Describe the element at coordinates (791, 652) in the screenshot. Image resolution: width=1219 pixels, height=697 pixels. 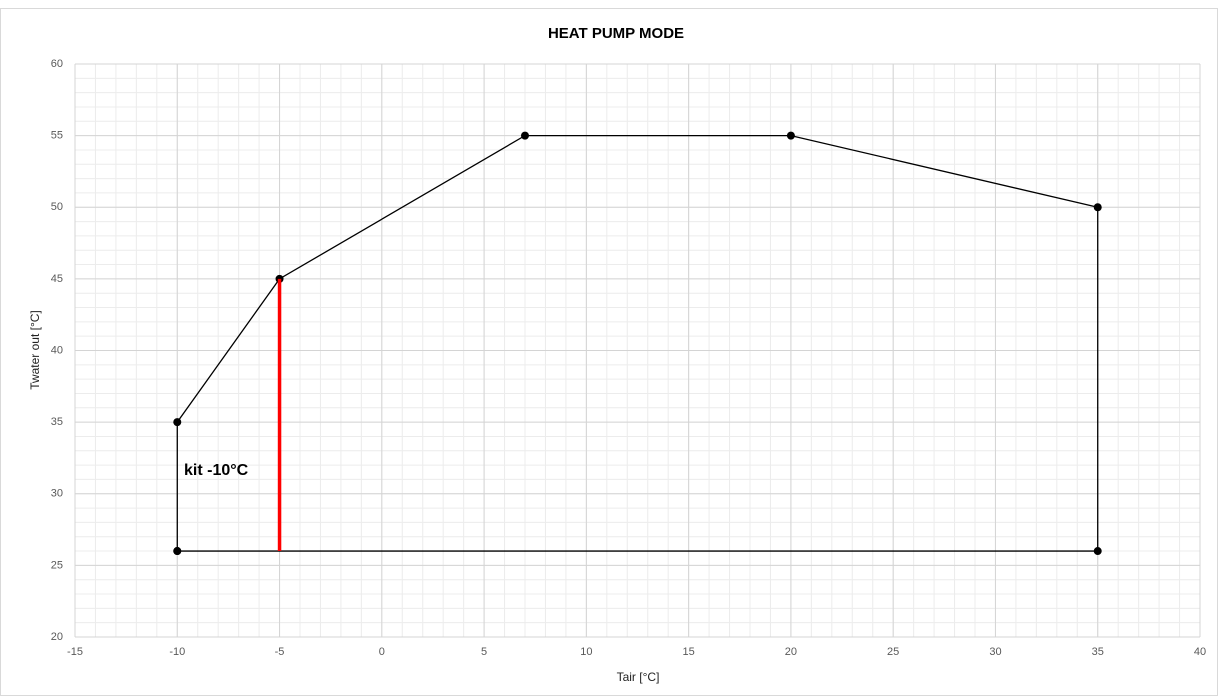
I see `x-tick-label: 20` at that location.